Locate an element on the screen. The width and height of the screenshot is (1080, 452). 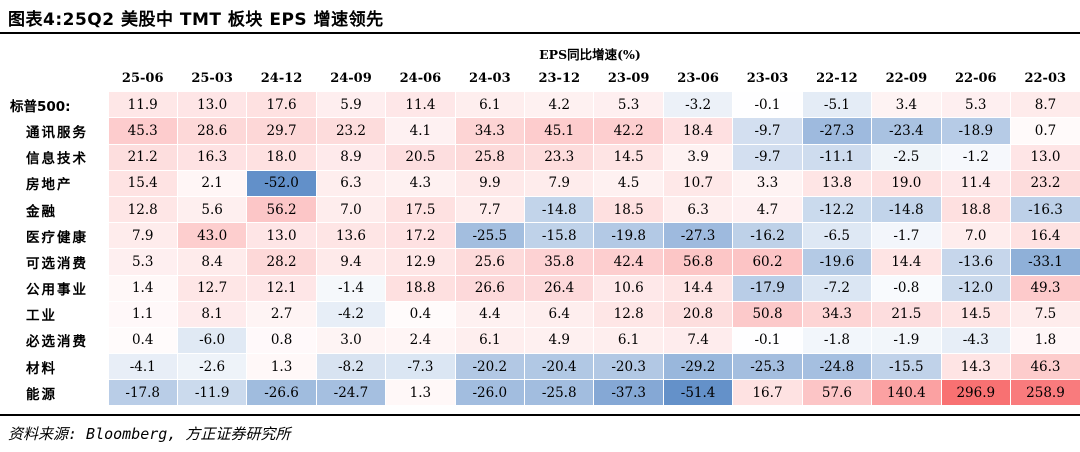
value-cell: 26.4 is located at coordinates (559, 288).